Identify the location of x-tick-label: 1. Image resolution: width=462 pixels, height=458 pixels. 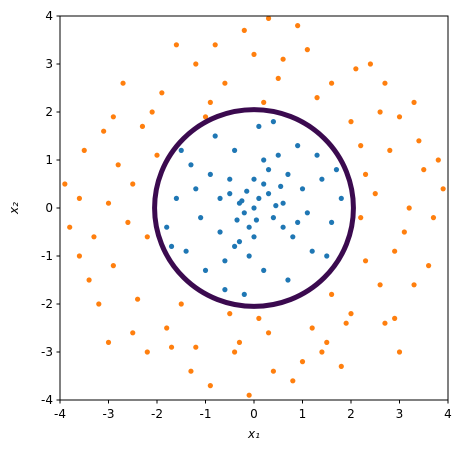
(303, 414).